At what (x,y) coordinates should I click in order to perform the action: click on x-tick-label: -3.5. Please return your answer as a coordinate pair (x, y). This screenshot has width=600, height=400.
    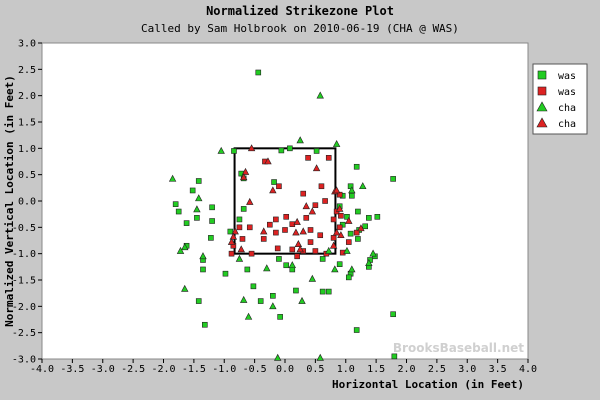
    Looking at the image, I should click on (72, 369).